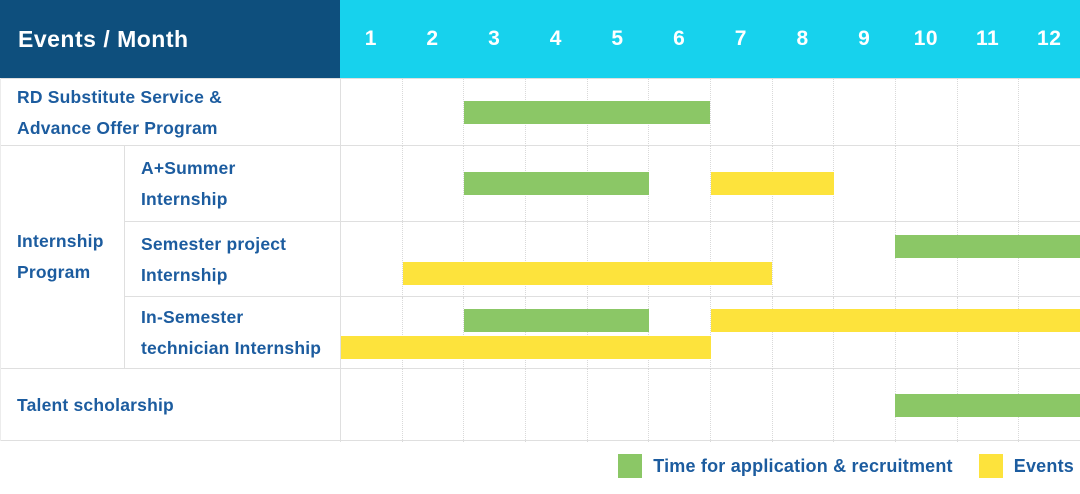 The image size is (1080, 494). I want to click on row-label-line: In-Semester, so click(192, 317).